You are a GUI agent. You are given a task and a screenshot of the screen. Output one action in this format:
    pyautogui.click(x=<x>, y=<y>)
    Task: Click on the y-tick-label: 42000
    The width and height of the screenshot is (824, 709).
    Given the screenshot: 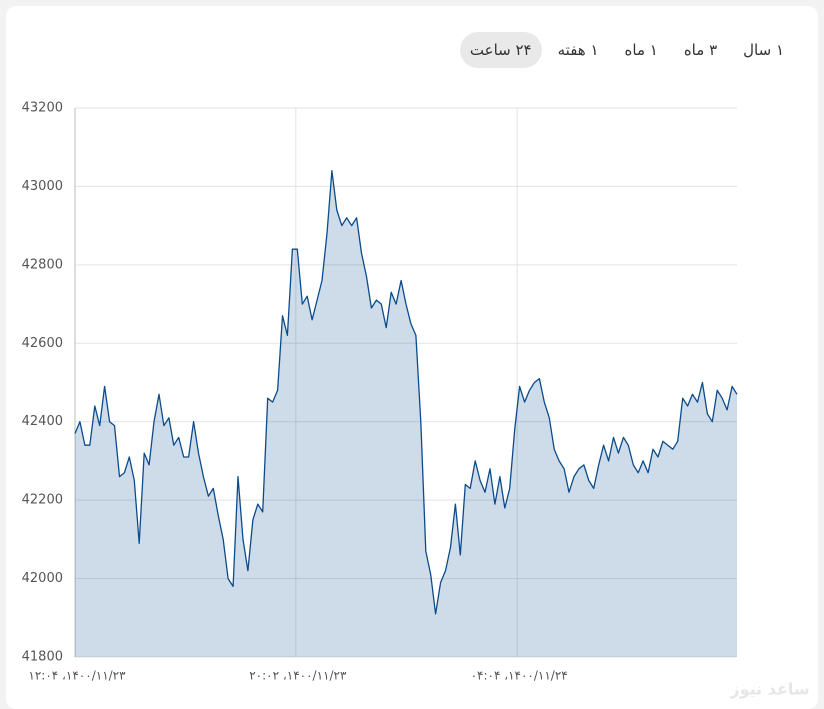 What is the action you would take?
    pyautogui.click(x=42, y=578)
    